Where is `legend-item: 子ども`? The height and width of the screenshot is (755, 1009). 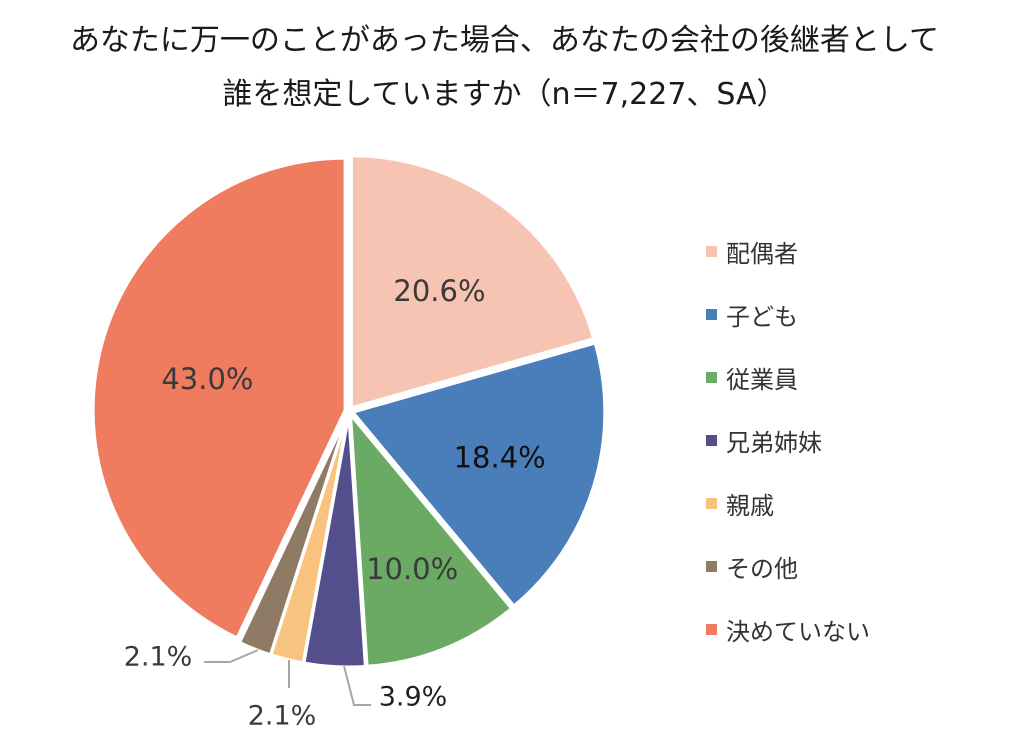 legend-item: 子ども is located at coordinates (788, 314).